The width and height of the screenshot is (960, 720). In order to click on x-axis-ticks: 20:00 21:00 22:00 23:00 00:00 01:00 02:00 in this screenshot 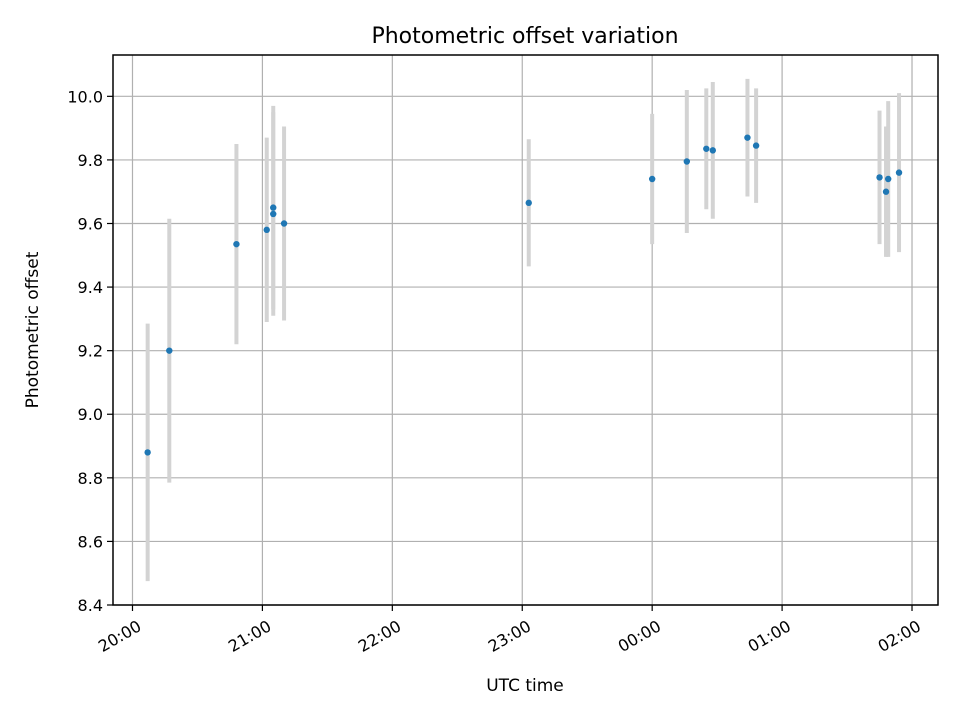, I will do `click(509, 630)`.